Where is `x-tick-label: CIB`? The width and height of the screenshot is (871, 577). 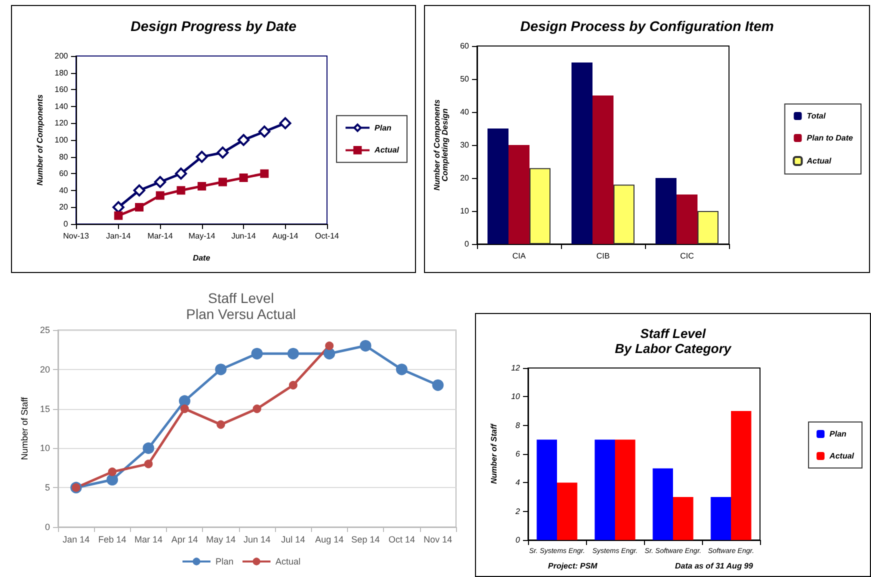 x-tick-label: CIB is located at coordinates (603, 256).